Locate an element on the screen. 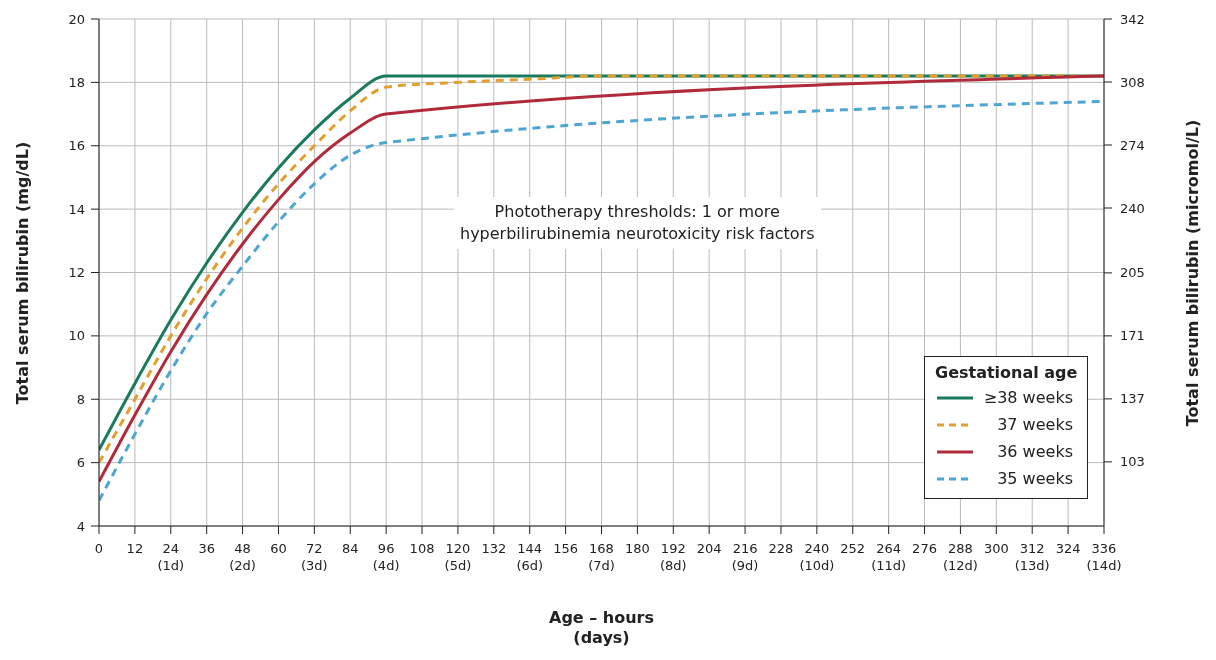  y-tick-label: 20 is located at coordinates (76, 19).